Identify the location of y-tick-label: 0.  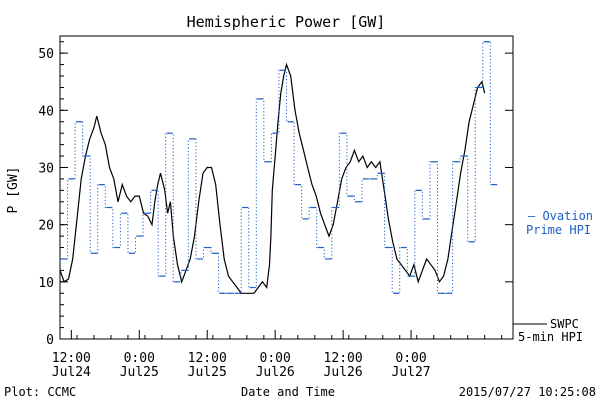
(50, 340).